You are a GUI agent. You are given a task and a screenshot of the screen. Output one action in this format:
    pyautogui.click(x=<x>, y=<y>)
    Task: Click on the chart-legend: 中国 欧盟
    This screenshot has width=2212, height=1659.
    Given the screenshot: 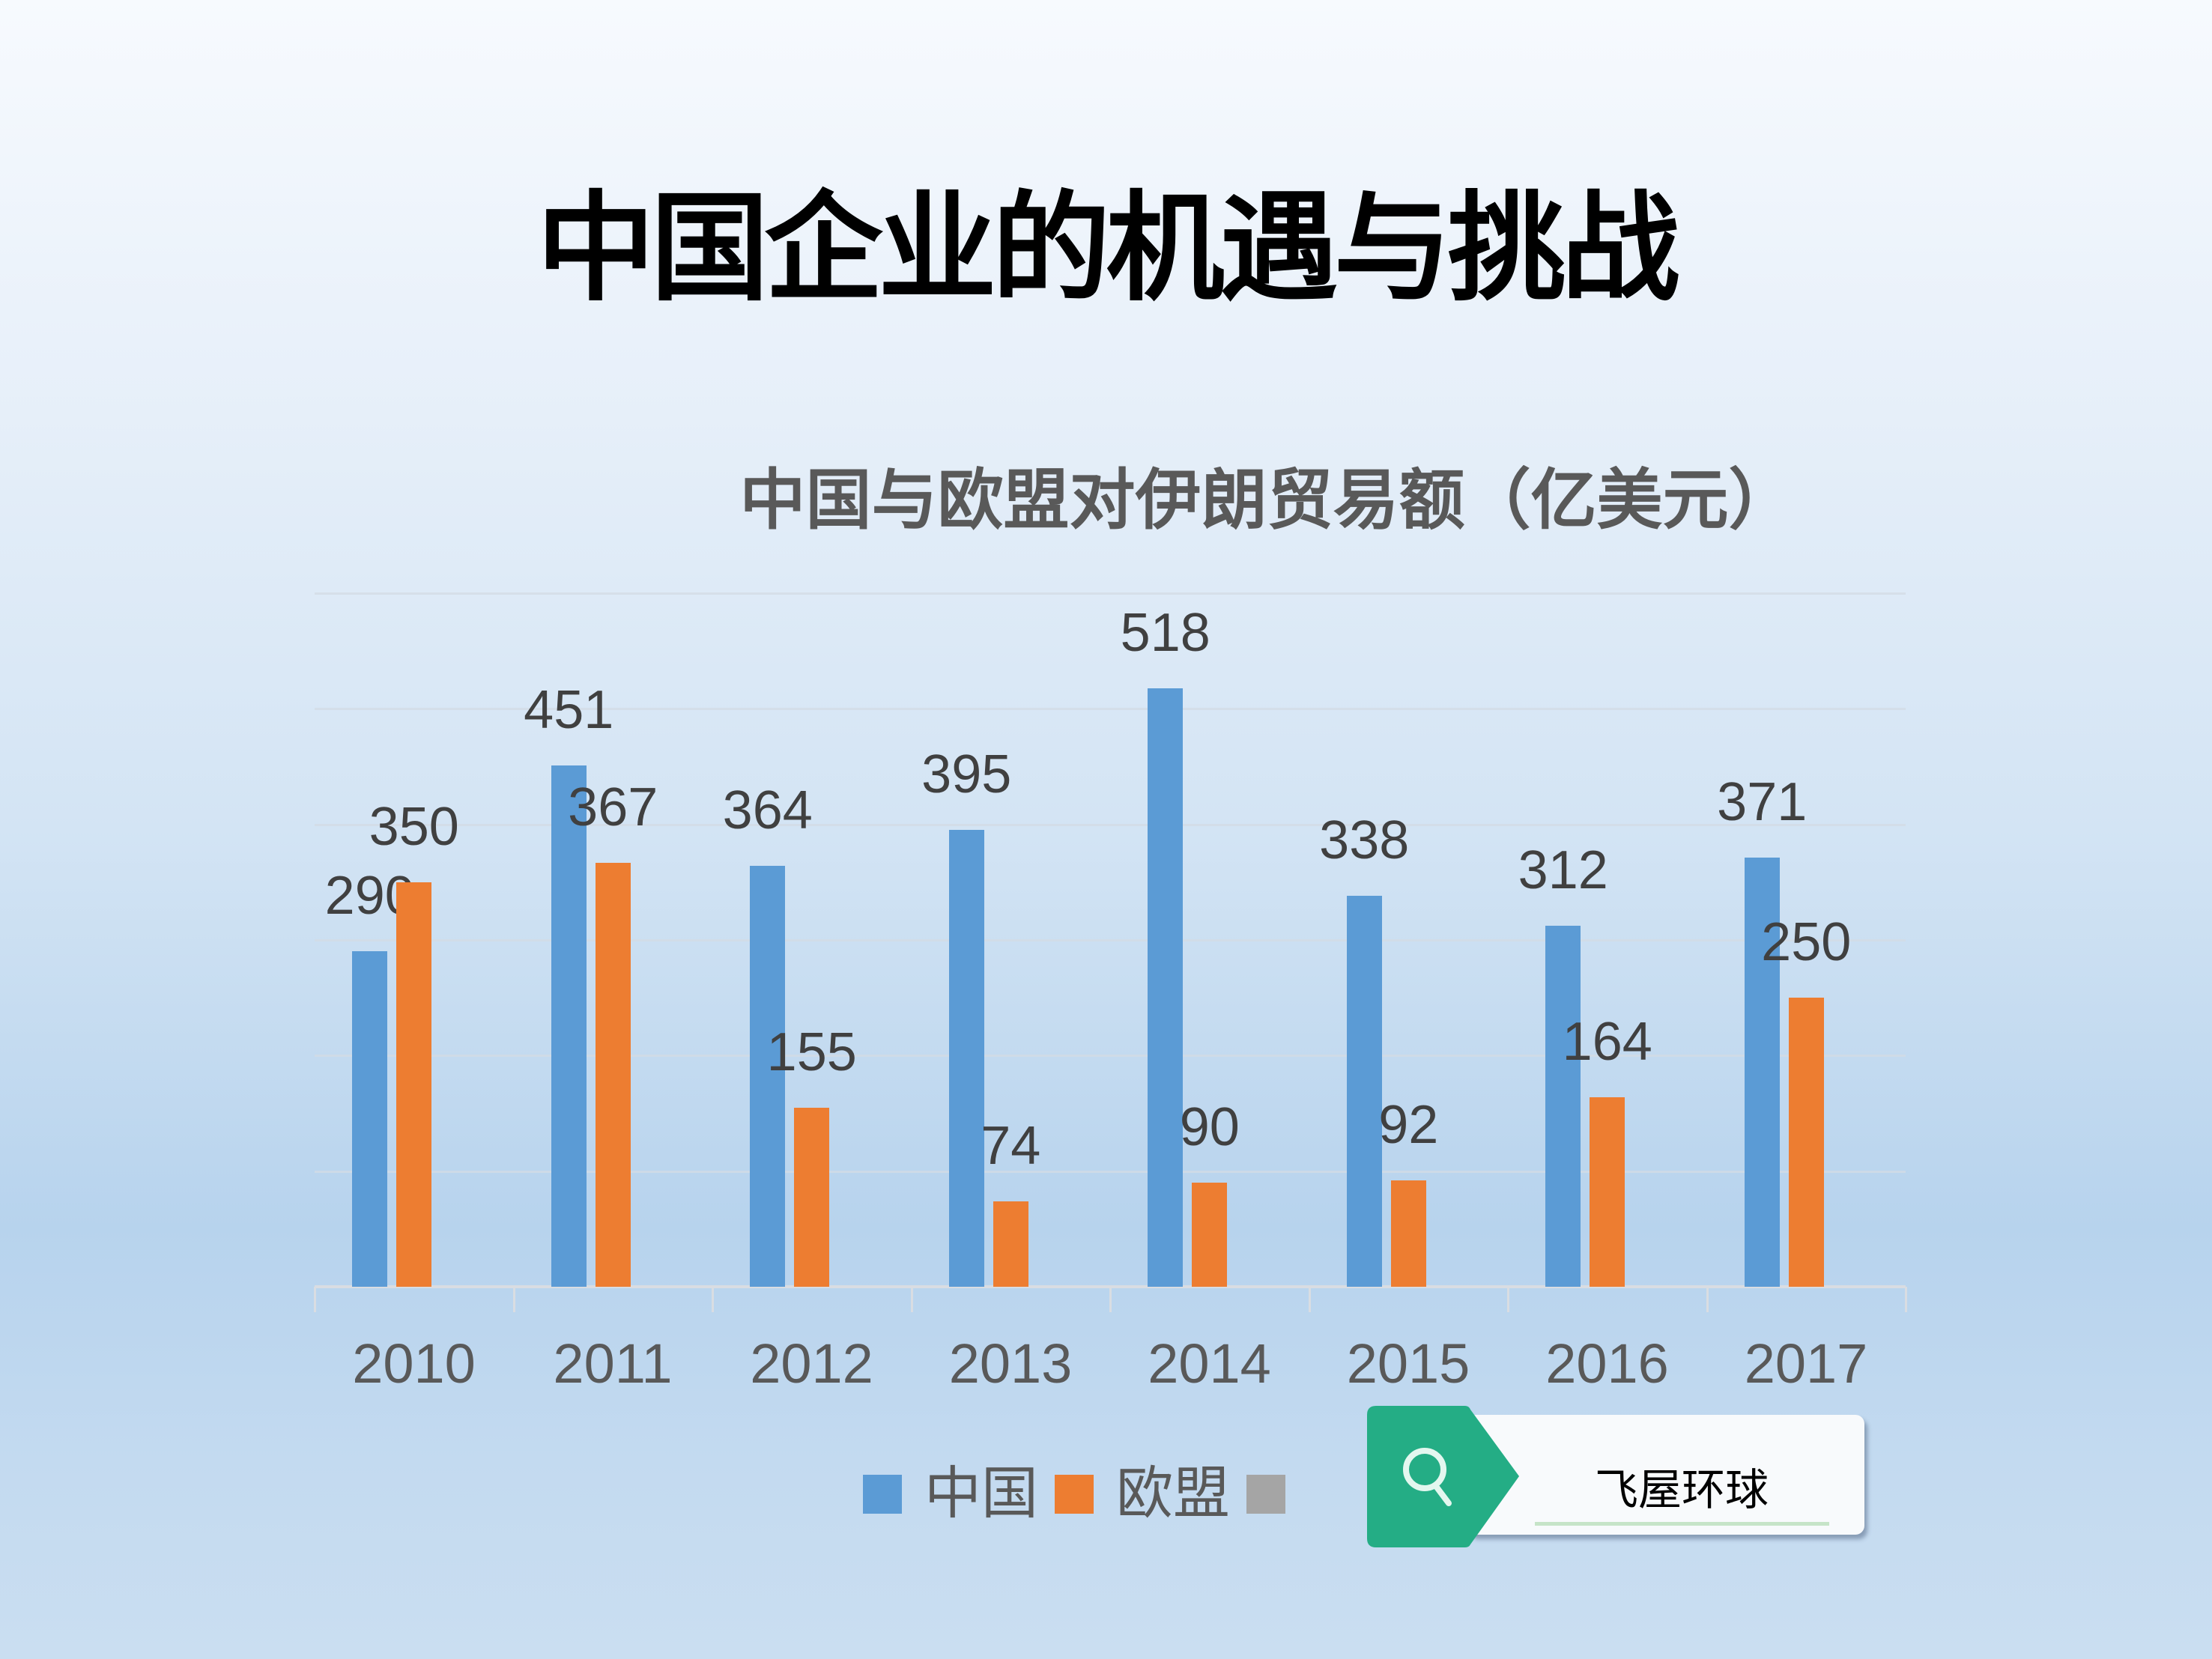 What is the action you would take?
    pyautogui.click(x=1074, y=1494)
    